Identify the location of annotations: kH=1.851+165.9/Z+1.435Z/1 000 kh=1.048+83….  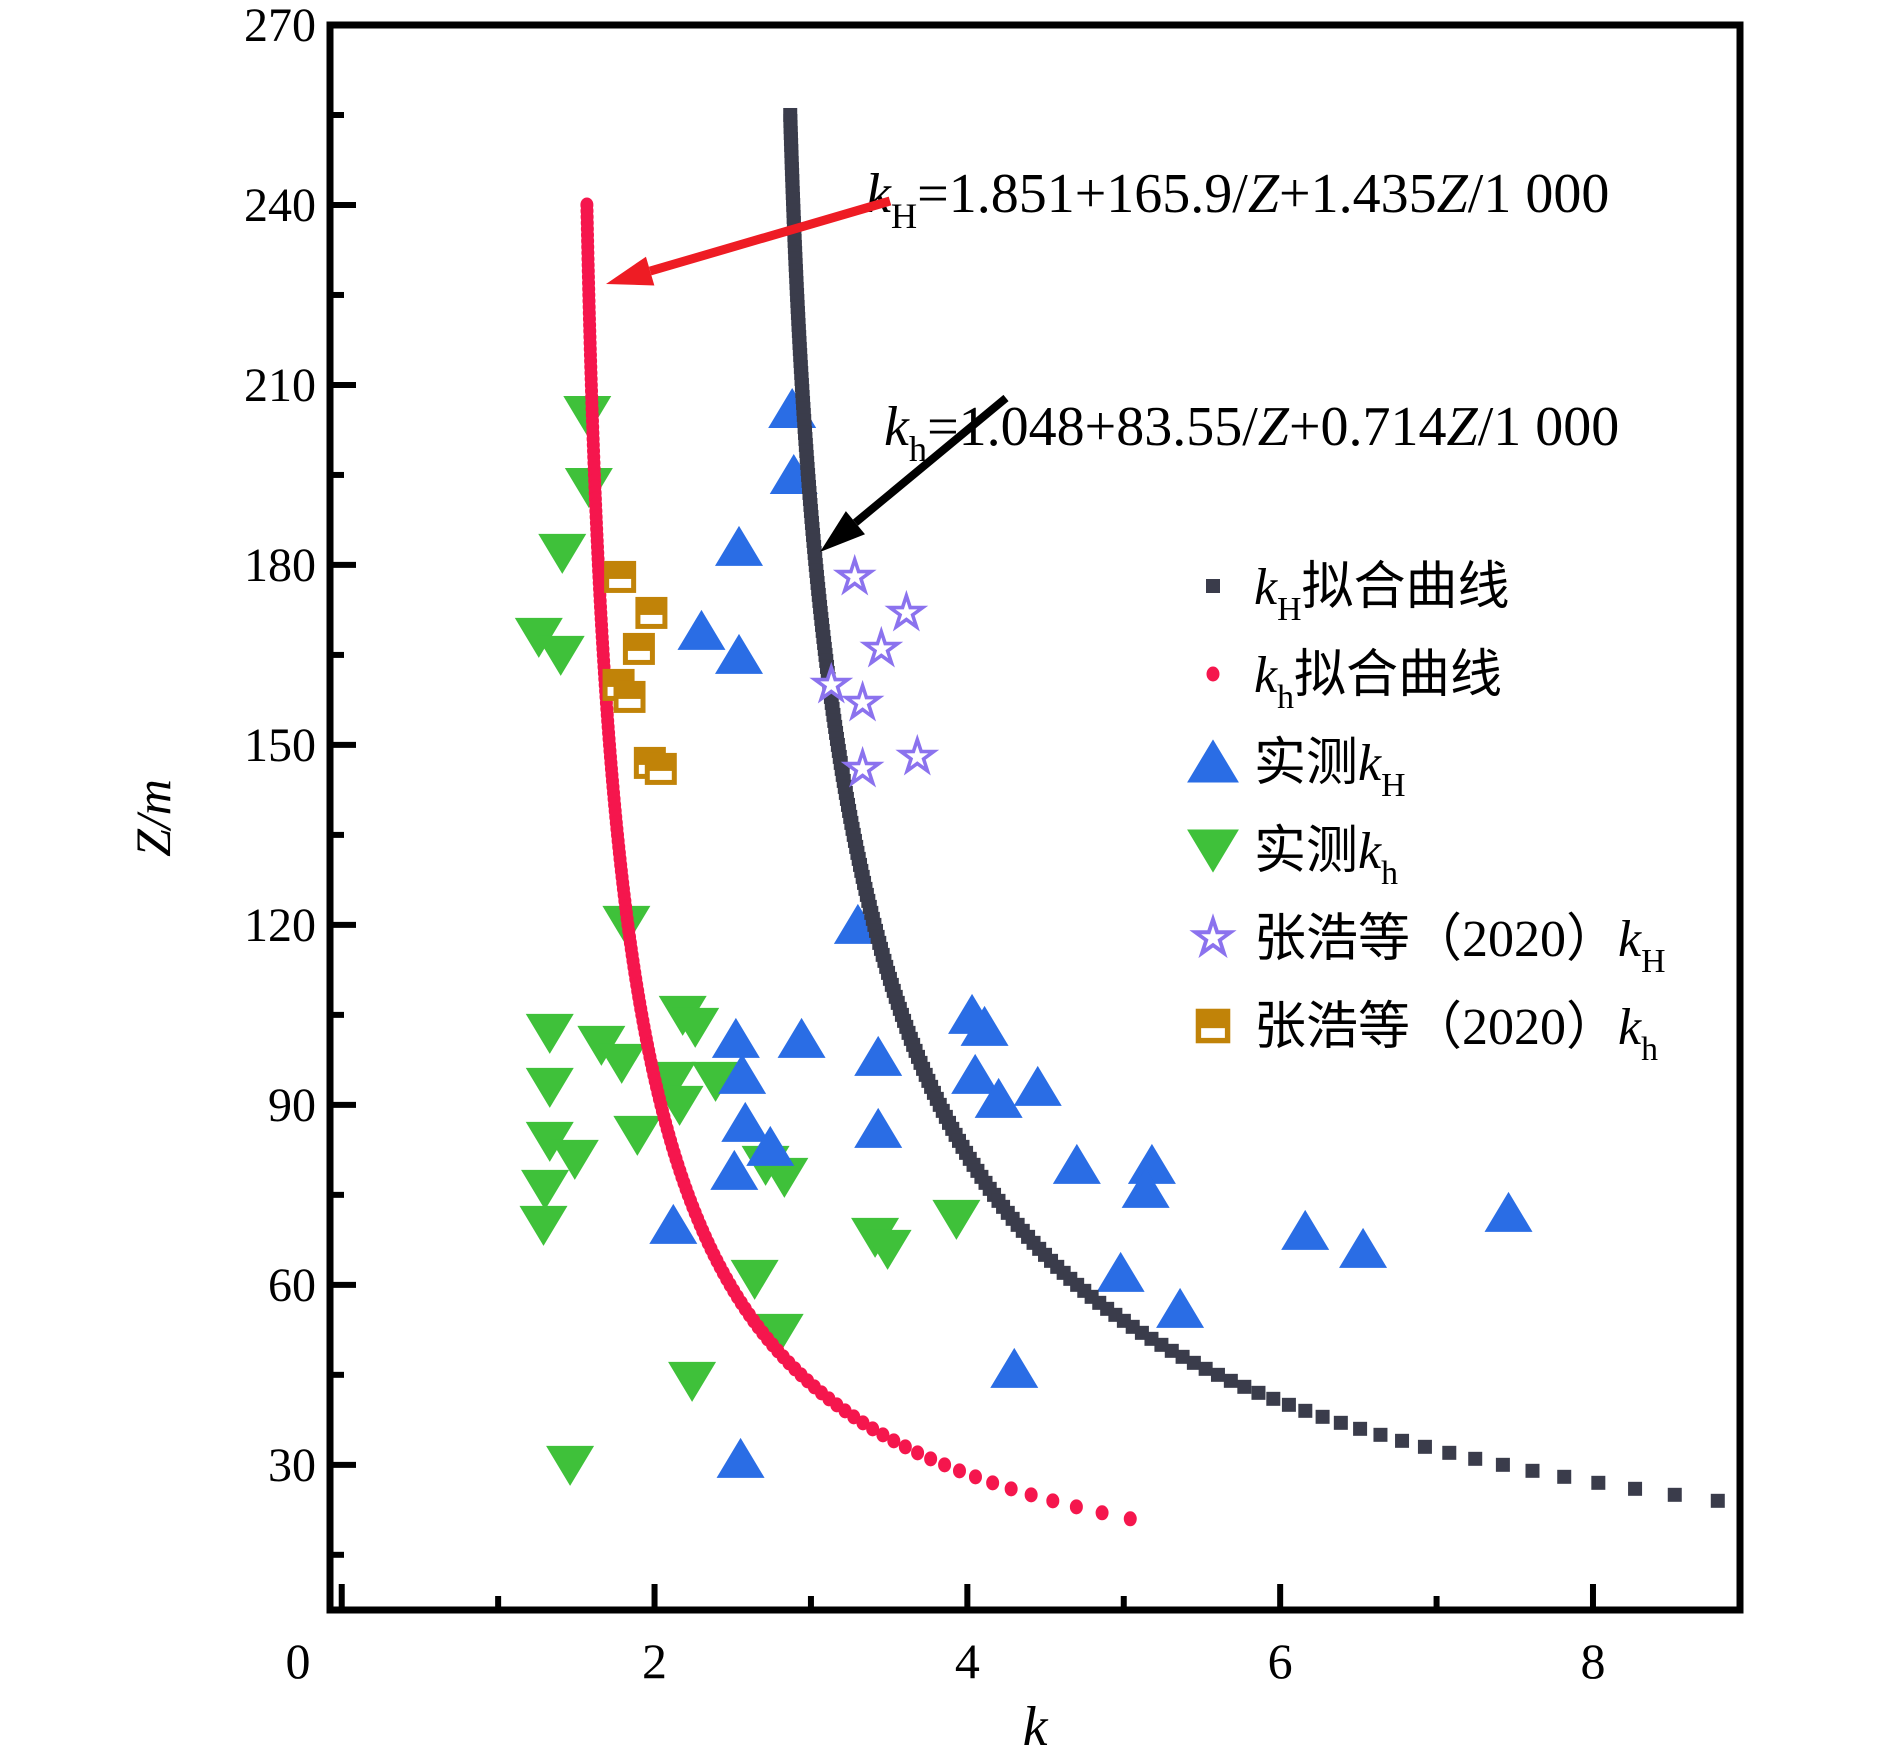
(1112, 357).